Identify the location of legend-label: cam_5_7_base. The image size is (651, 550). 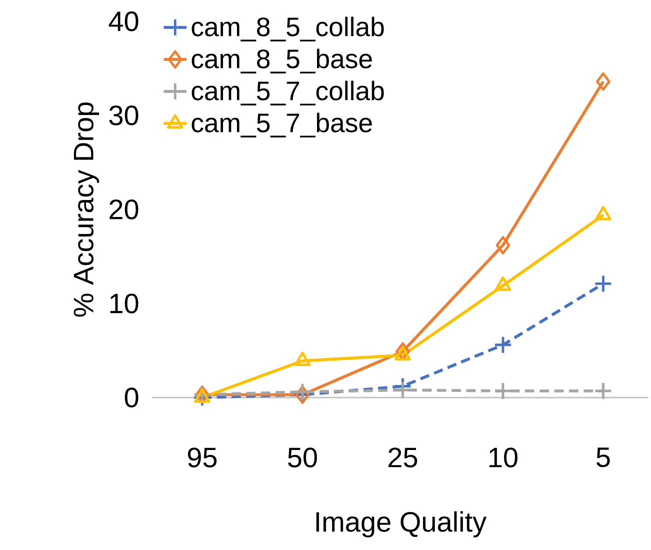
(282, 125).